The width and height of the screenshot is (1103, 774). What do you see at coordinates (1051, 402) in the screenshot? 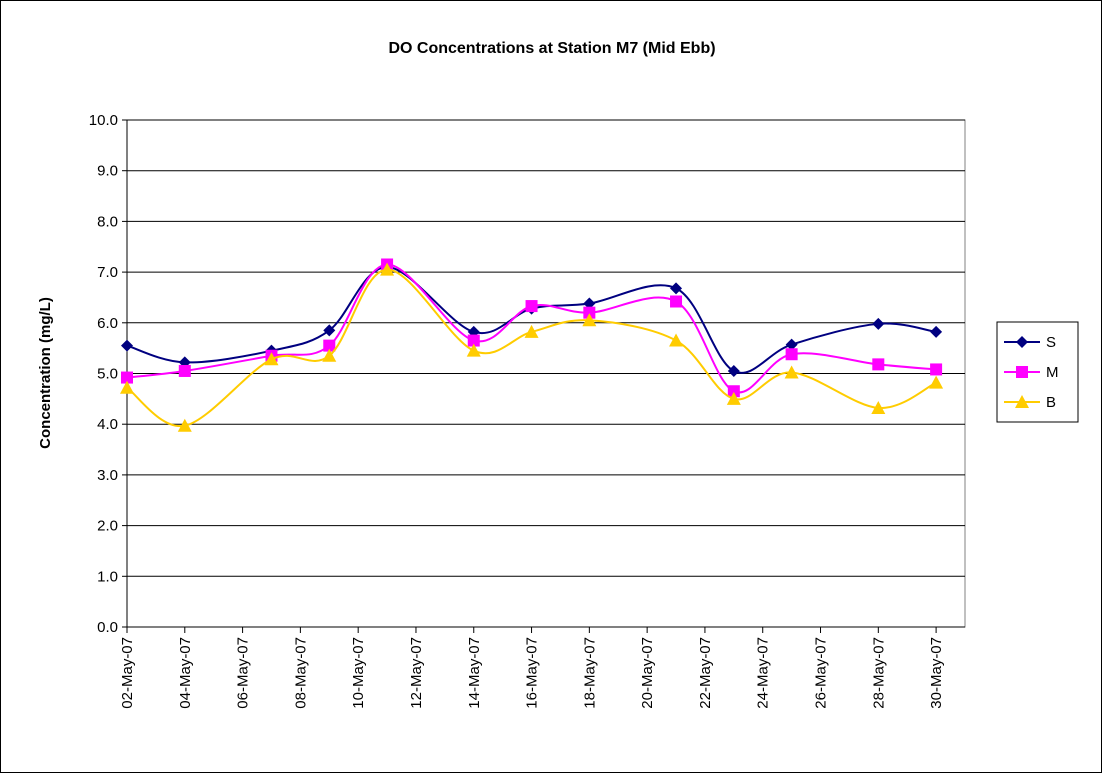
I see `legend-label: B` at bounding box center [1051, 402].